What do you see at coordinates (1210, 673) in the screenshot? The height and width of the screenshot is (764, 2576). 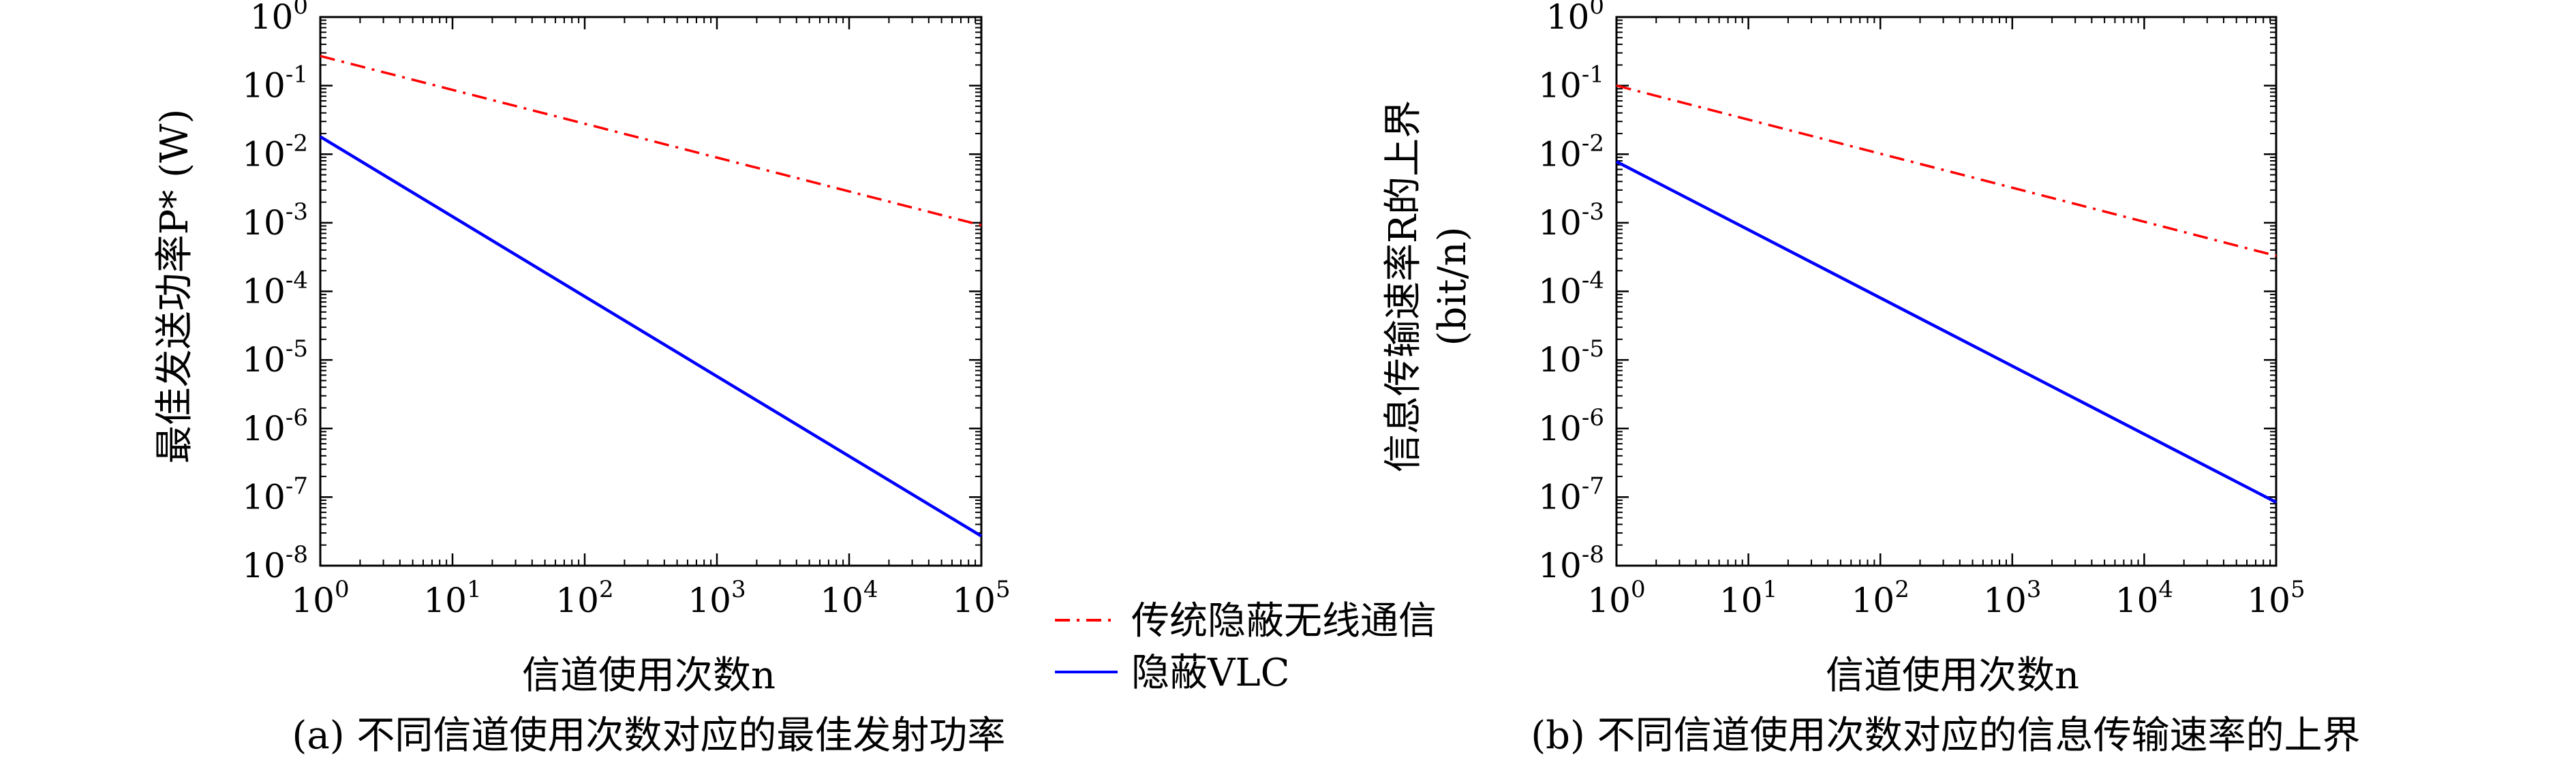 I see `legend-label-1: 隐蔽VLC` at bounding box center [1210, 673].